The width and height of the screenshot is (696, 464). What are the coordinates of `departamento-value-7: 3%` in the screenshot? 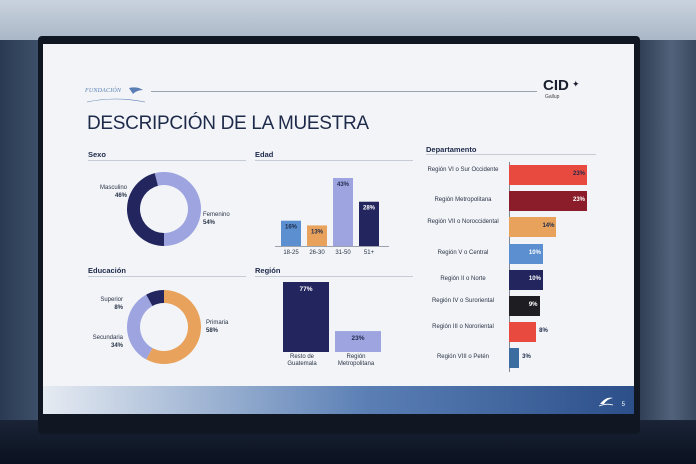 It's located at (526, 357).